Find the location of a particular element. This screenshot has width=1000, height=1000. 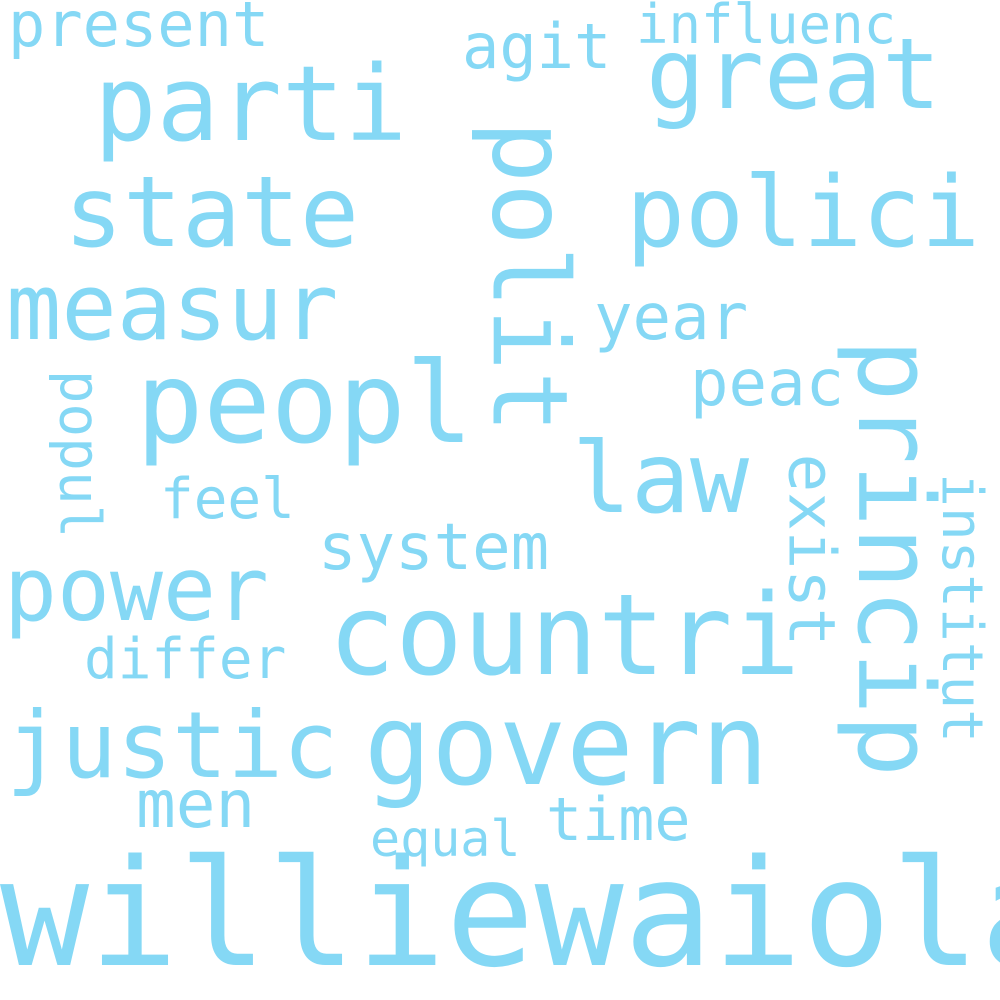

word-equal: equal is located at coordinates (445, 839).